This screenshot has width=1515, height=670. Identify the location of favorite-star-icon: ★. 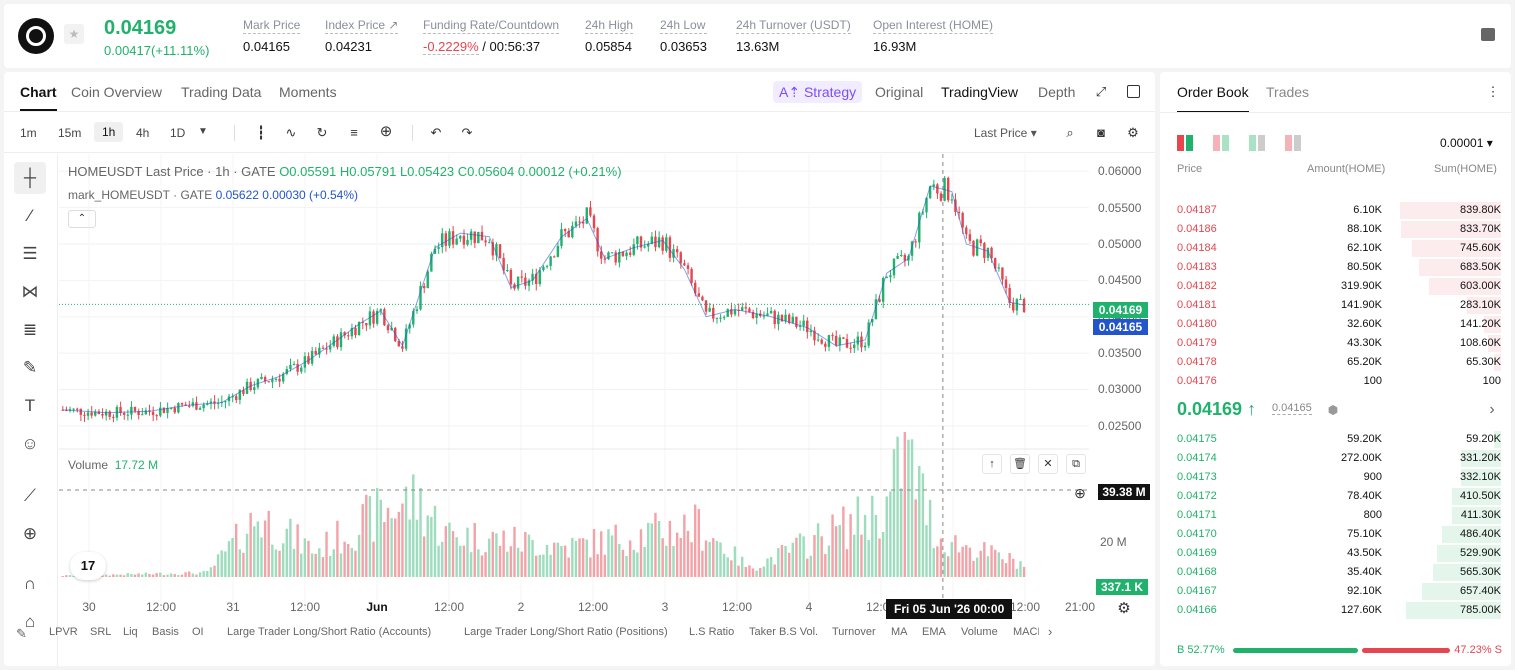
(74, 34).